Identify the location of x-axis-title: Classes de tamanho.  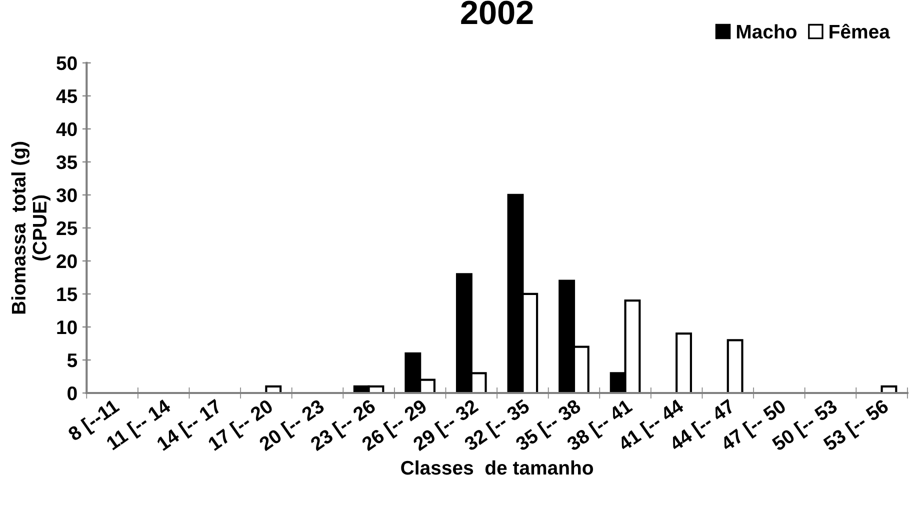
(497, 467).